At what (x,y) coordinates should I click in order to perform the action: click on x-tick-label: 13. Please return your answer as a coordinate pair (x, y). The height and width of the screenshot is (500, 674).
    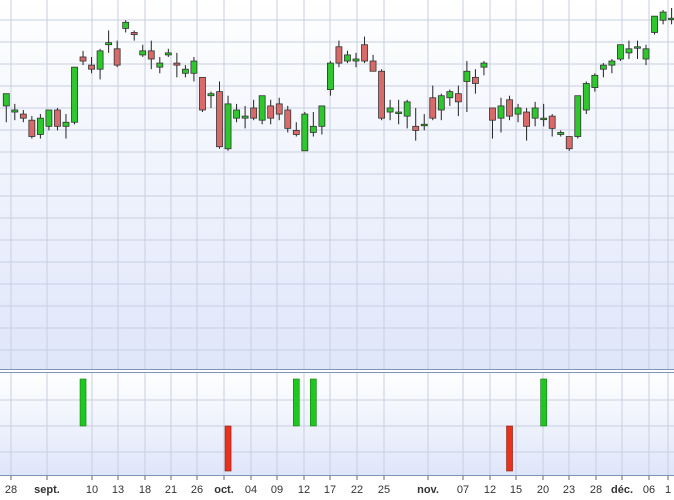
    Looking at the image, I should click on (118, 490).